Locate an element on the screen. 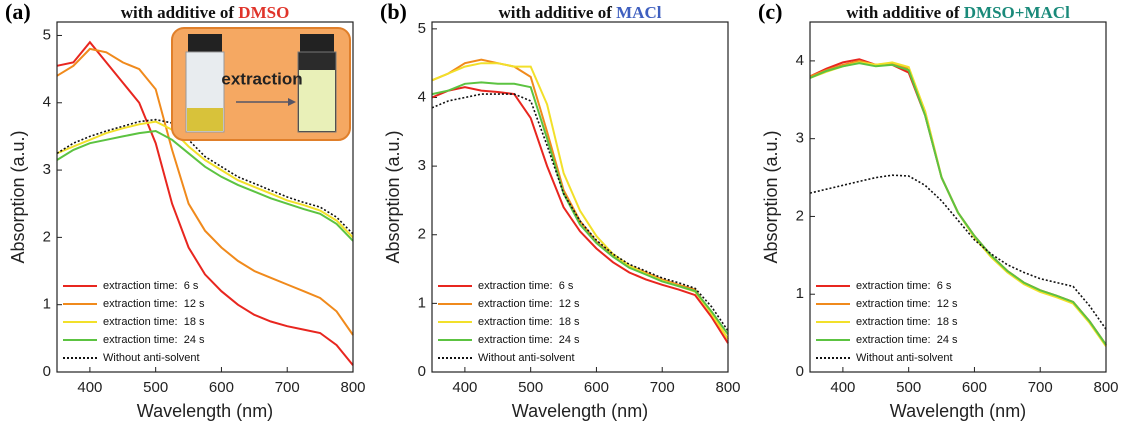  title-part: DMSO+MACl is located at coordinates (1017, 12).